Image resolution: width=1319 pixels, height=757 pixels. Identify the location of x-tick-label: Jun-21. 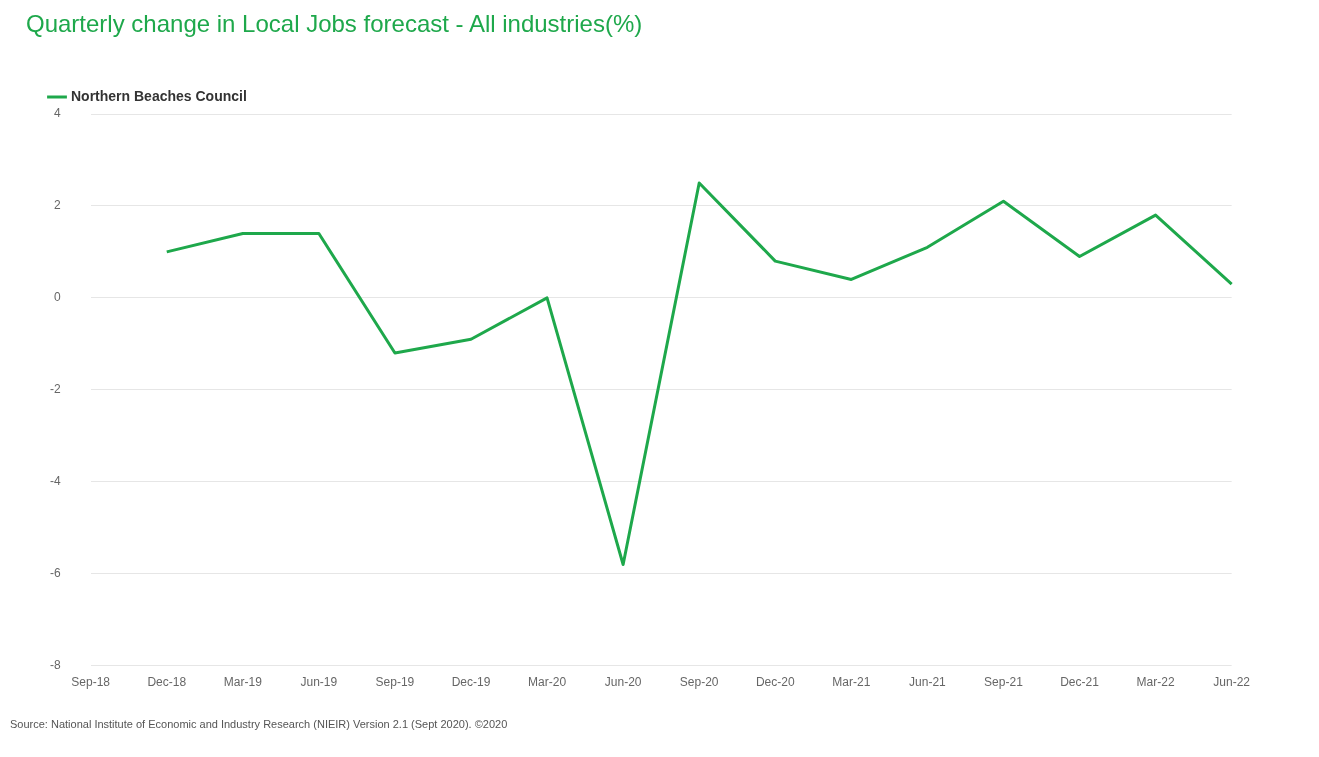
(928, 682).